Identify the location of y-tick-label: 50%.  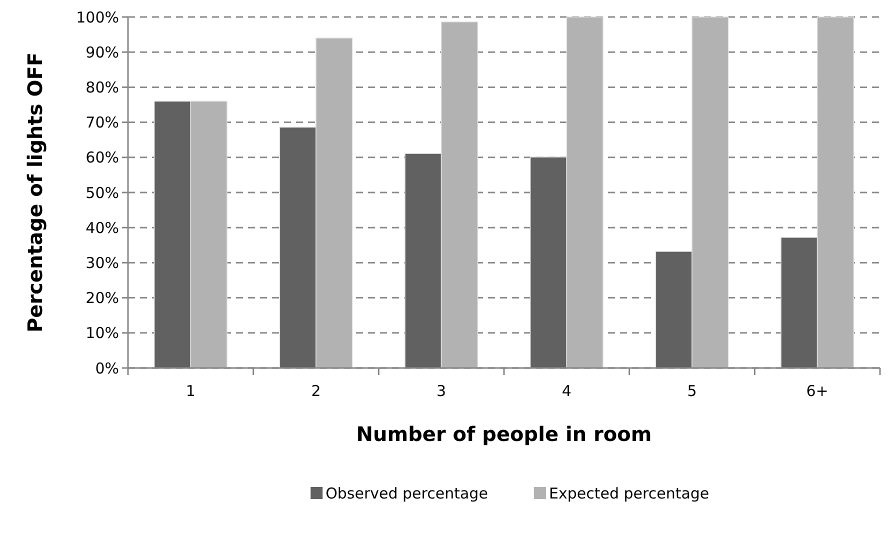
(102, 193).